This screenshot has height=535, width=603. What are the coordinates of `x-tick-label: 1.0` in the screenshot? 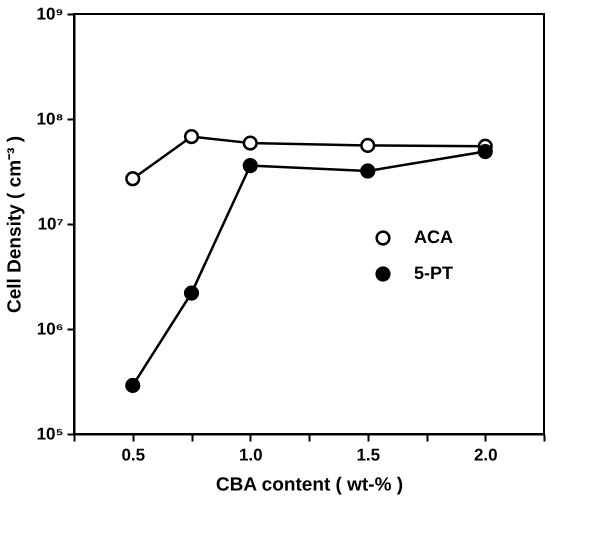 It's located at (250, 455).